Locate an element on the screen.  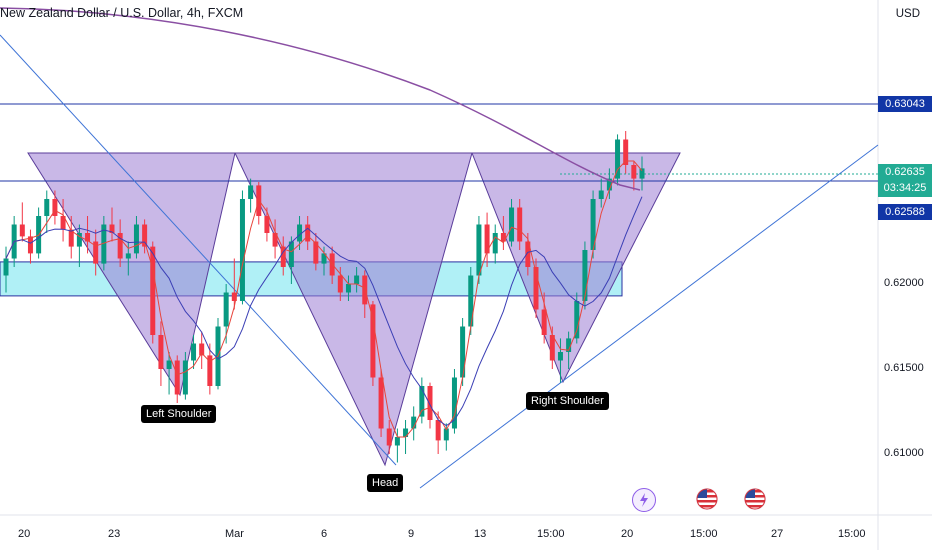
bar-countdown: 03:34:25 is located at coordinates (905, 188).